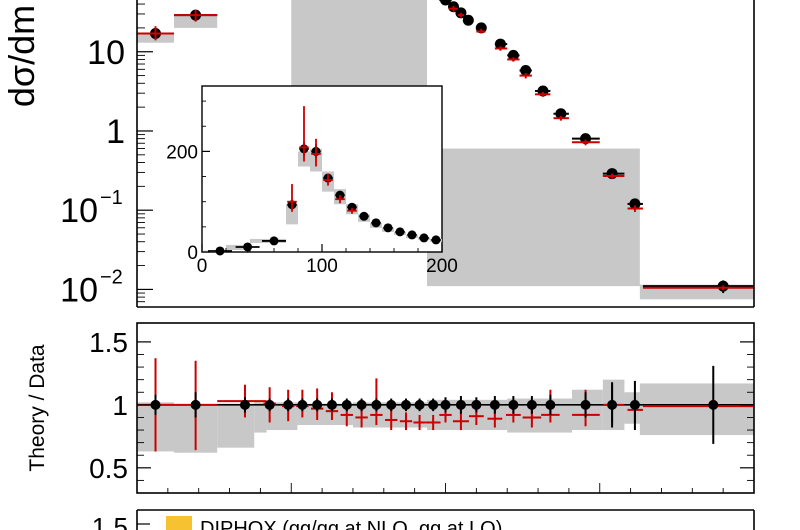 This screenshot has width=800, height=530. I want to click on ratio-y-axis-label: Theory / Data, so click(37, 408).